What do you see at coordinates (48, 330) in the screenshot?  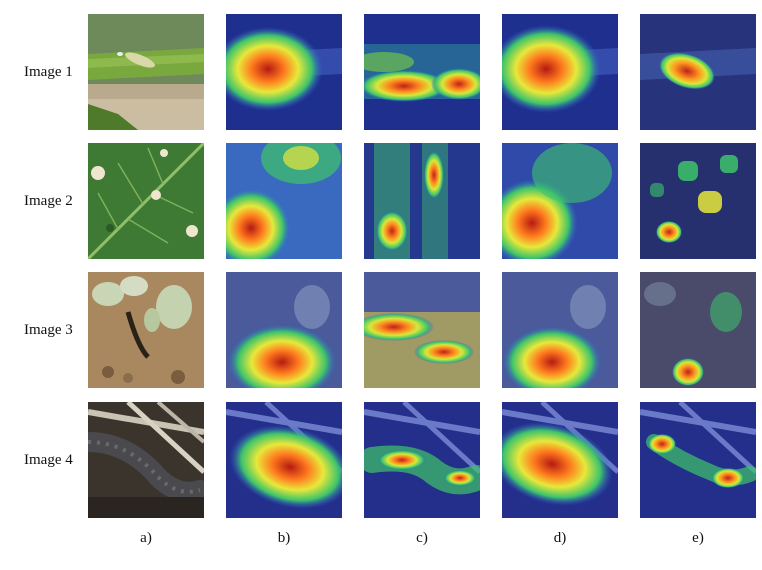 I see `row-label-image-3: Image 3` at bounding box center [48, 330].